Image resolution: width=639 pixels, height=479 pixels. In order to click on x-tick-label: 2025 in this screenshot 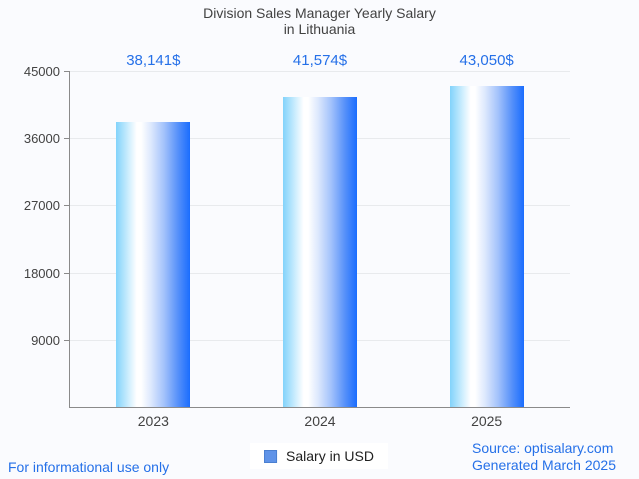, I will do `click(487, 421)`.